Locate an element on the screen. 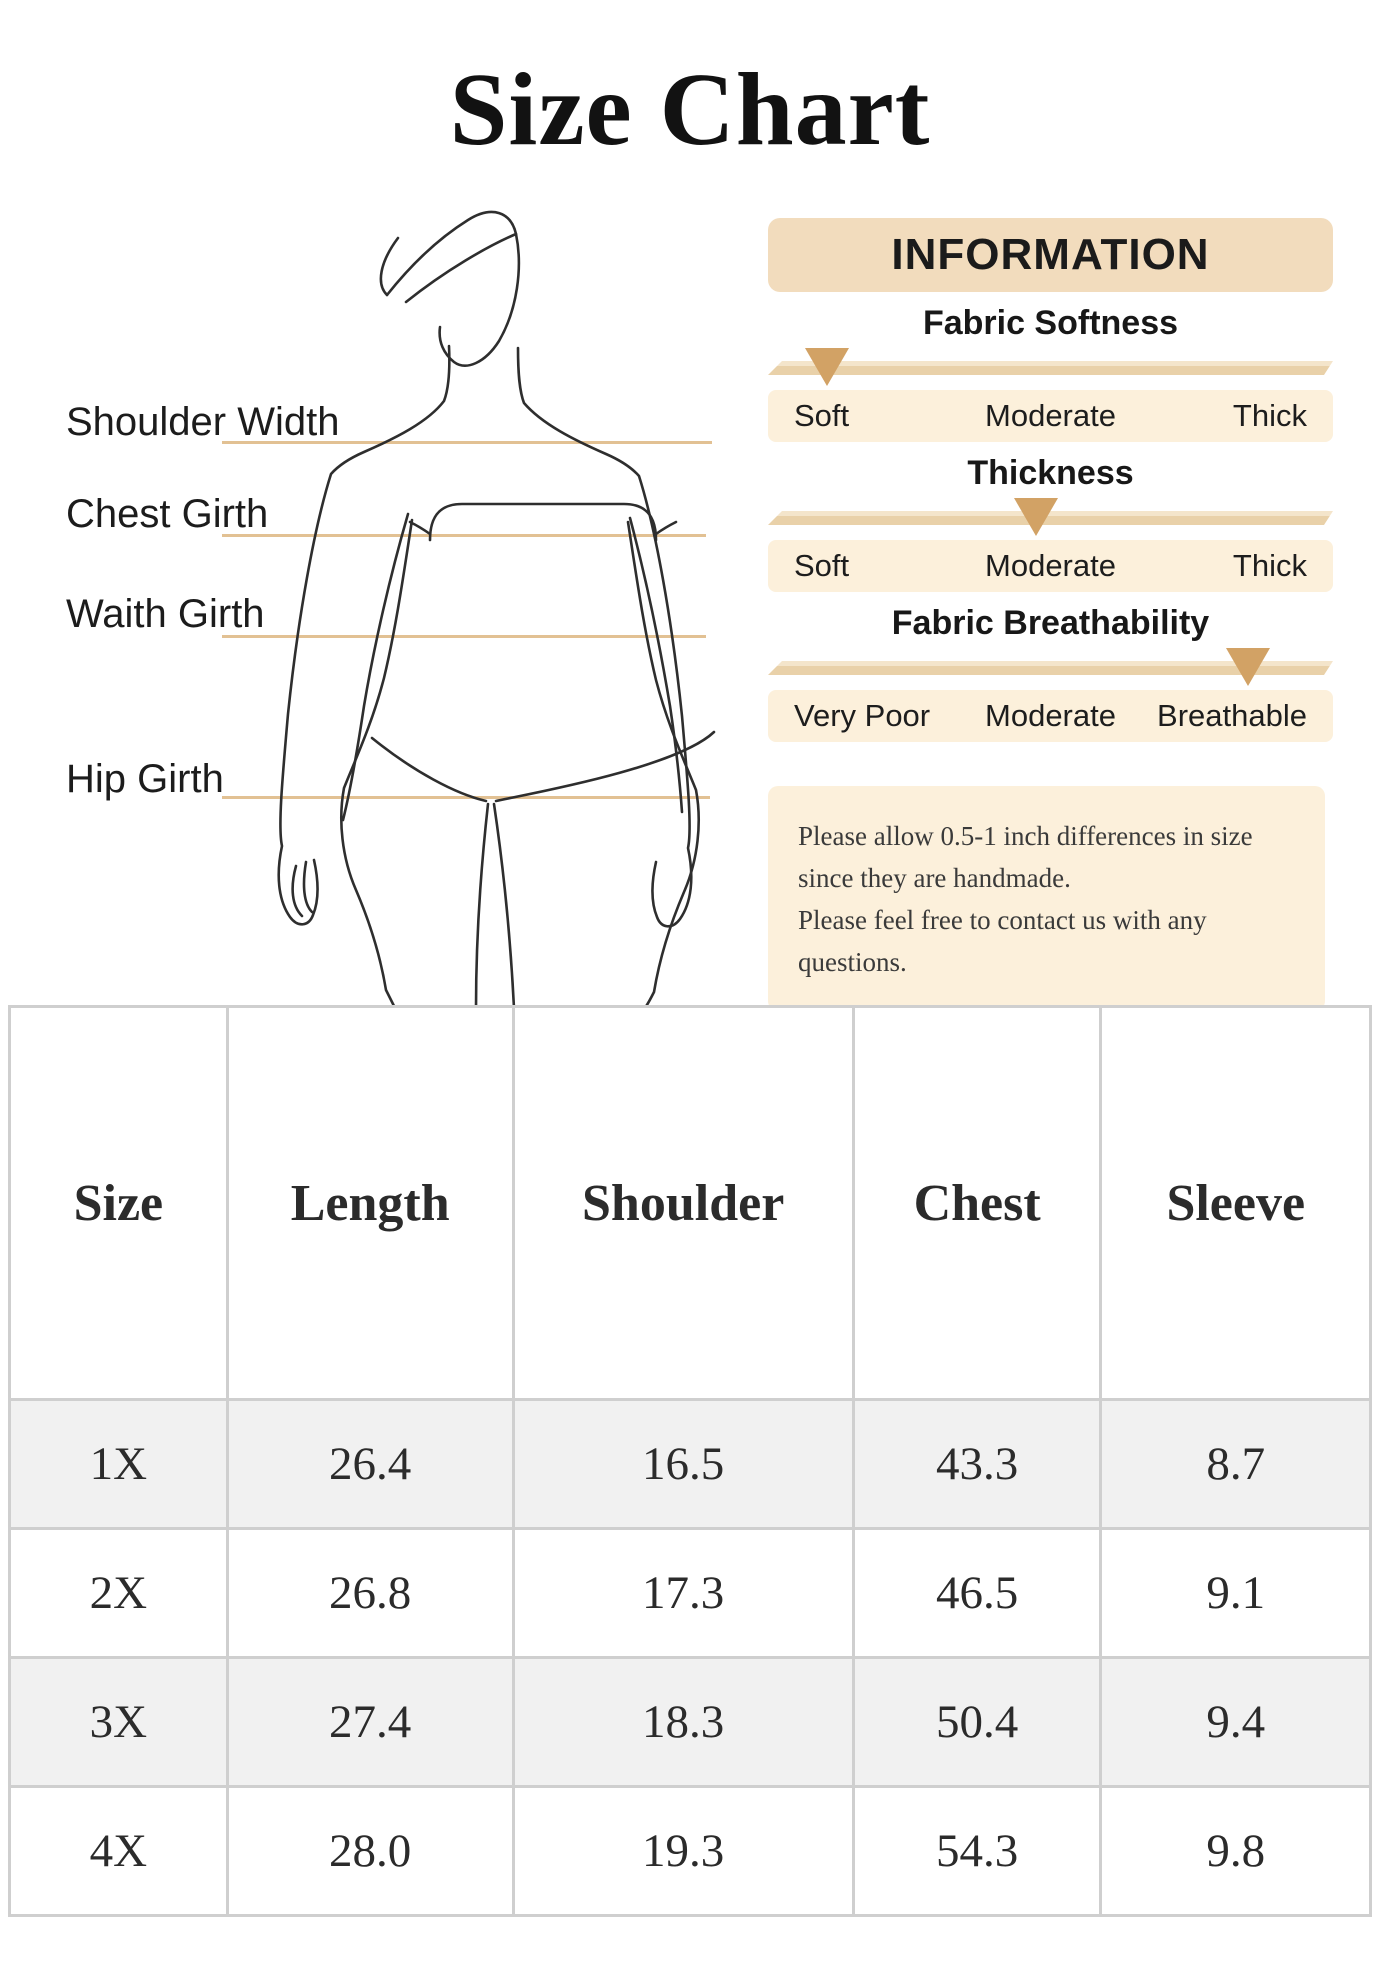  scale-label-breathable: Breathable is located at coordinates (1232, 715).